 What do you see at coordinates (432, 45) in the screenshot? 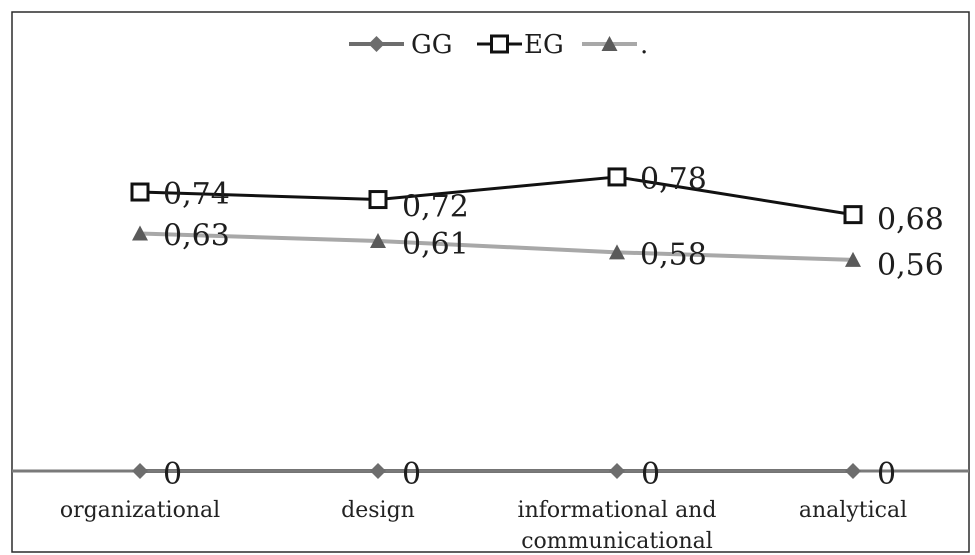
I see `legend-label-gg: GG` at bounding box center [432, 45].